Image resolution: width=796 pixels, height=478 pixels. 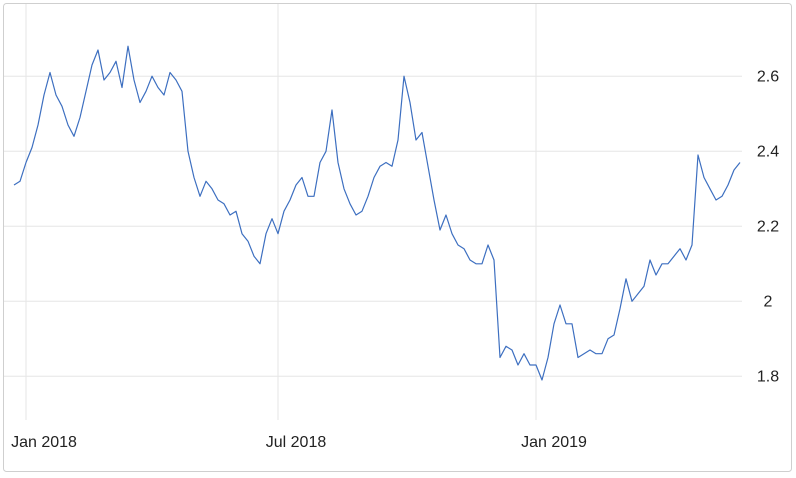 What do you see at coordinates (554, 442) in the screenshot?
I see `x-tick-label: Jan 2019` at bounding box center [554, 442].